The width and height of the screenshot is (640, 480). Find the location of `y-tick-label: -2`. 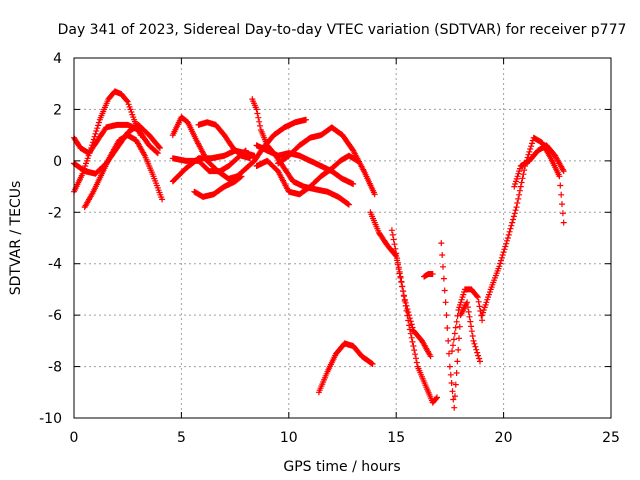

y-tick-label: -2 is located at coordinates (55, 213).